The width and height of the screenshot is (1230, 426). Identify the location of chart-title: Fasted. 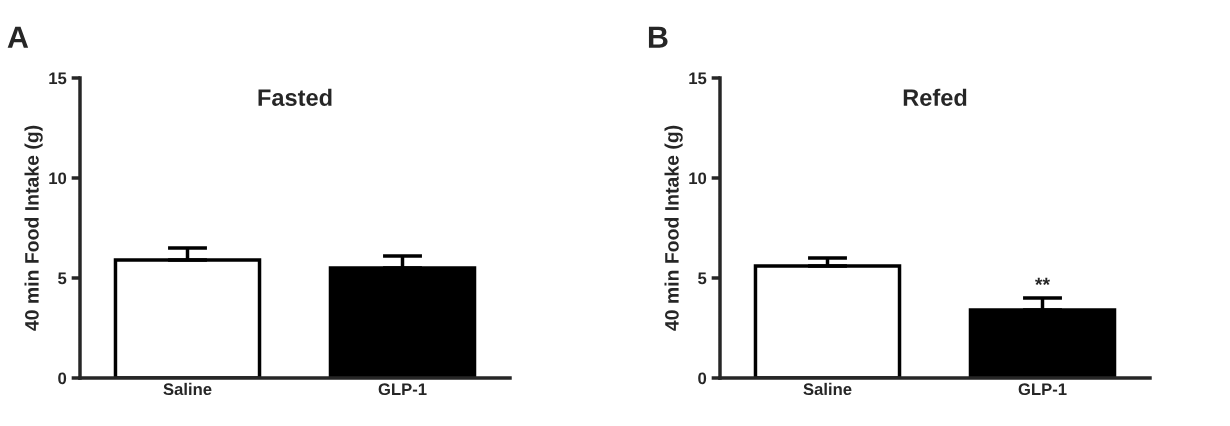
(295, 97).